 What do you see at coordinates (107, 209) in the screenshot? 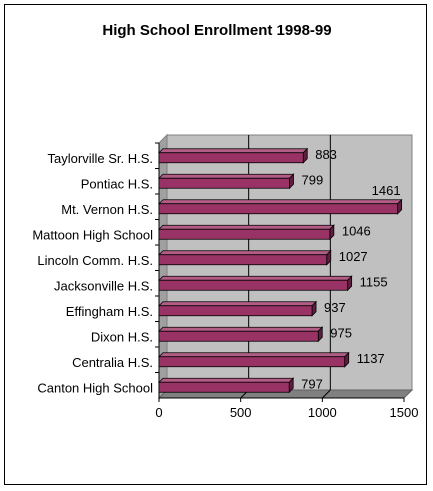
I see `category-label: Mt. Vernon H.S.` at bounding box center [107, 209].